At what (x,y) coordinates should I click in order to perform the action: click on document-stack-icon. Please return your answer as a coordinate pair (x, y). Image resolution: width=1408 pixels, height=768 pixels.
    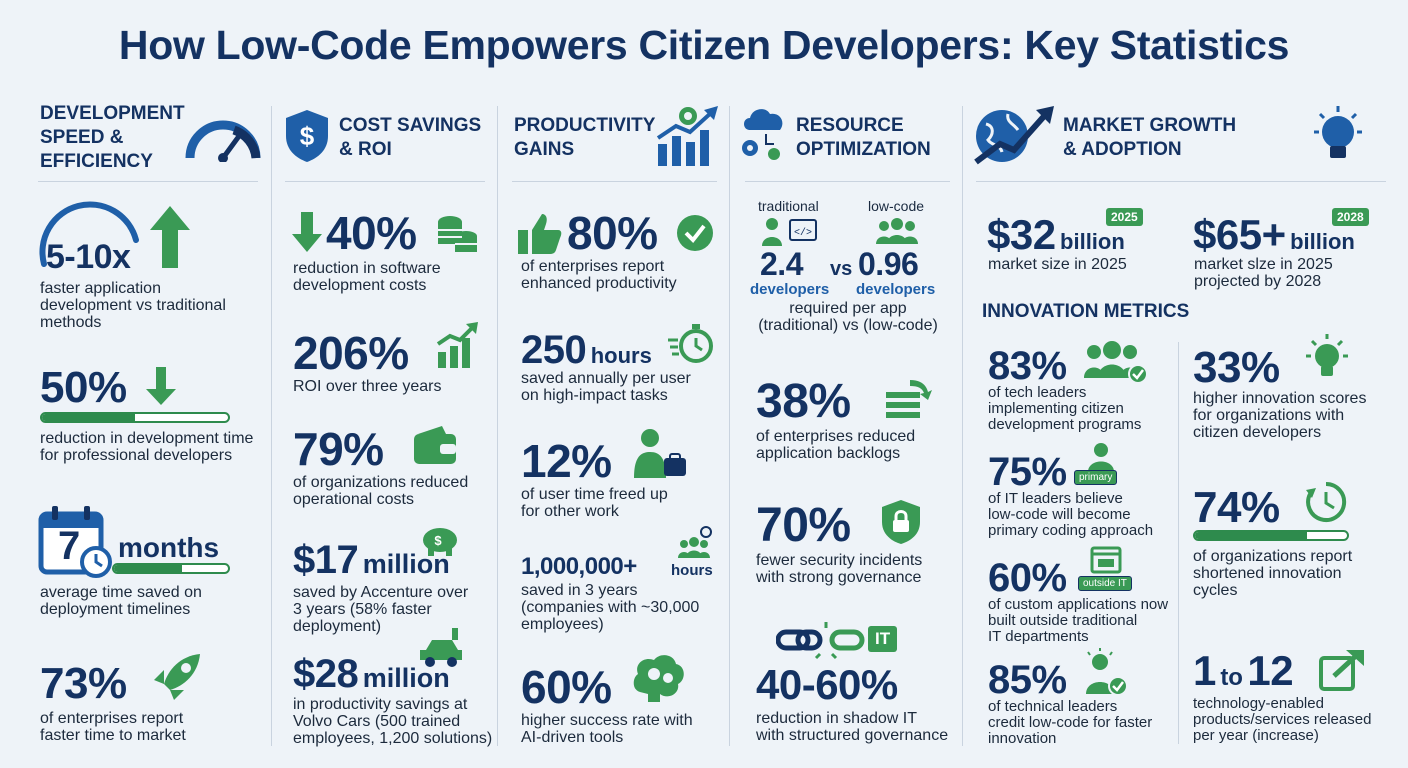
    Looking at the image, I should click on (909, 399).